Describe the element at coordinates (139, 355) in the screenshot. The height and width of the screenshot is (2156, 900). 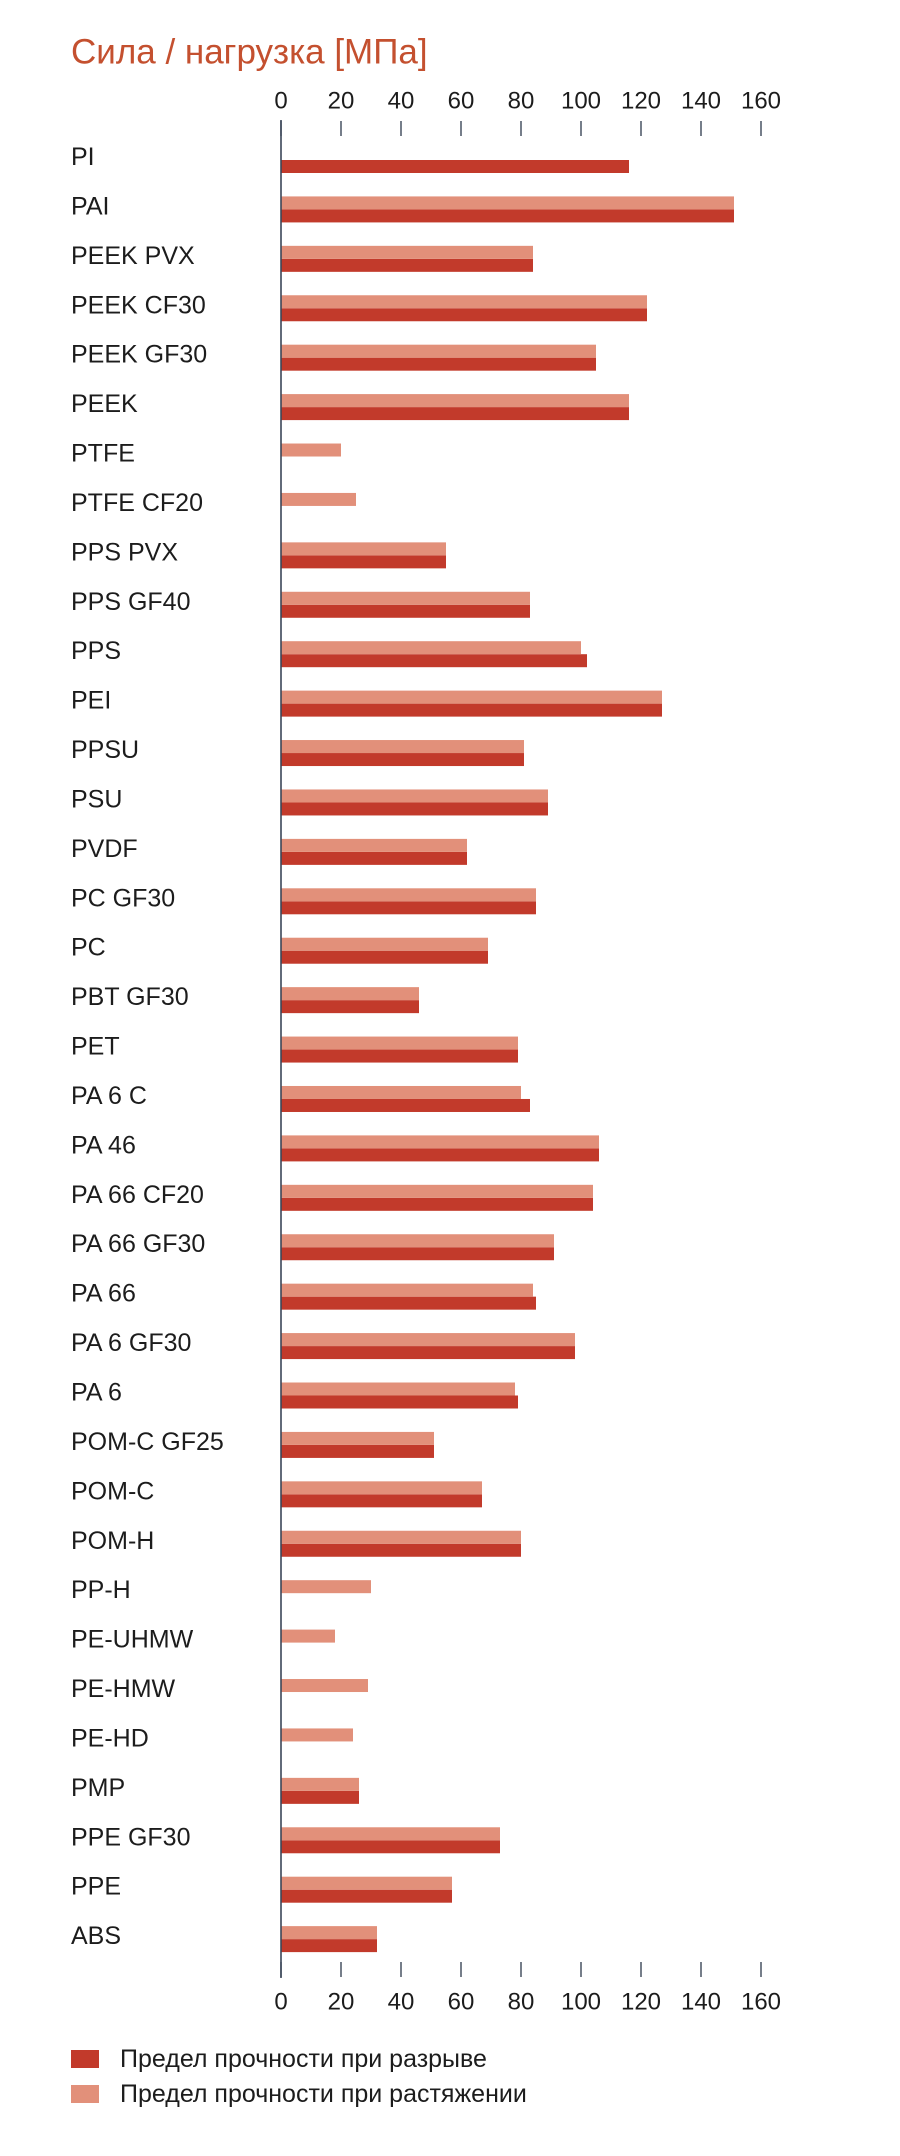
I see `category-label-peek-gf30: PEEK GF30` at that location.